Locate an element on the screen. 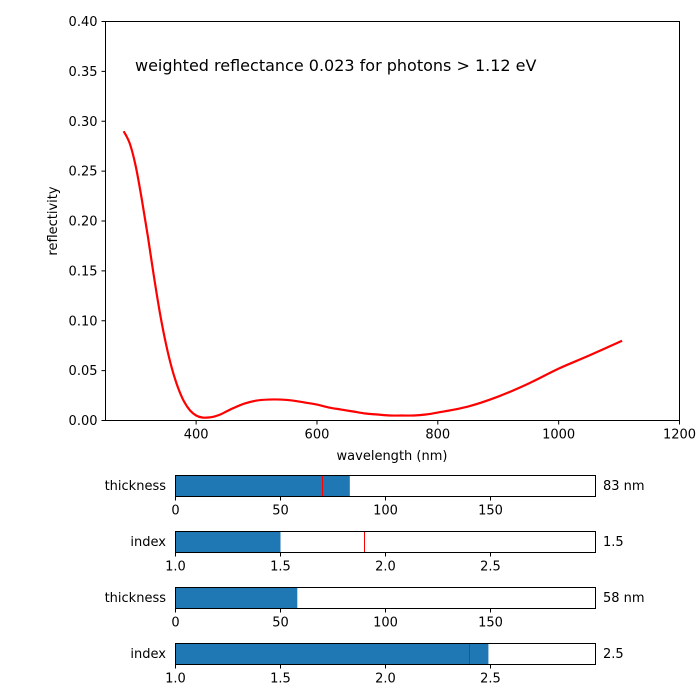 The height and width of the screenshot is (700, 700). x-tick-label: 800 is located at coordinates (437, 435).